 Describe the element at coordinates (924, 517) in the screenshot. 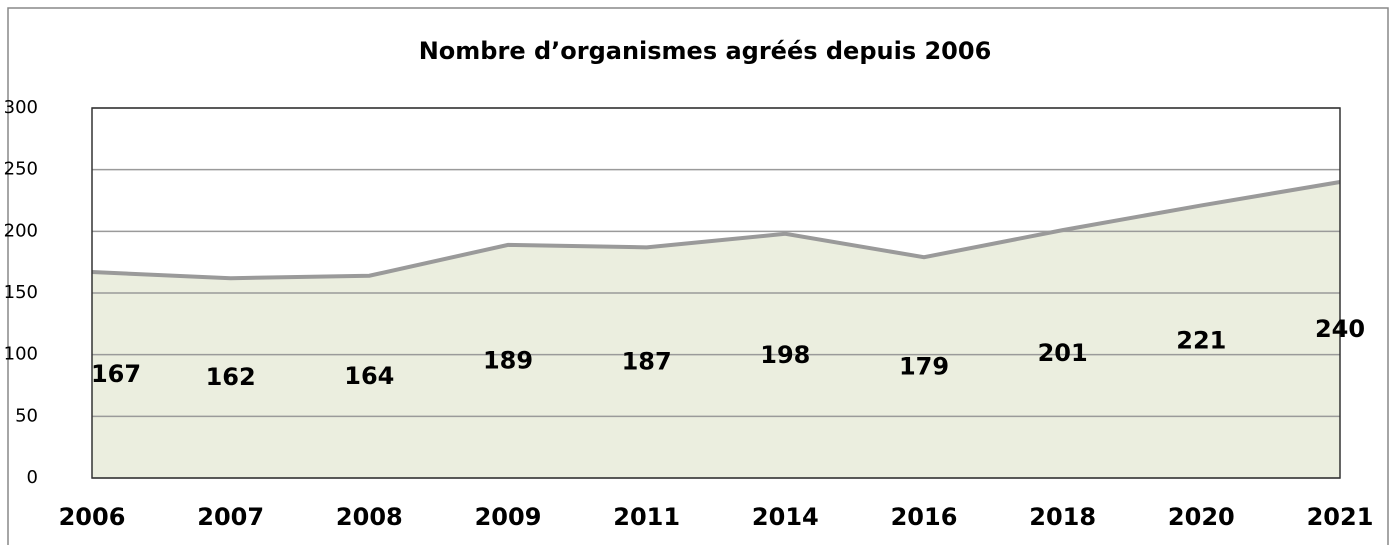

I see `x-tick-label: 2016` at that location.